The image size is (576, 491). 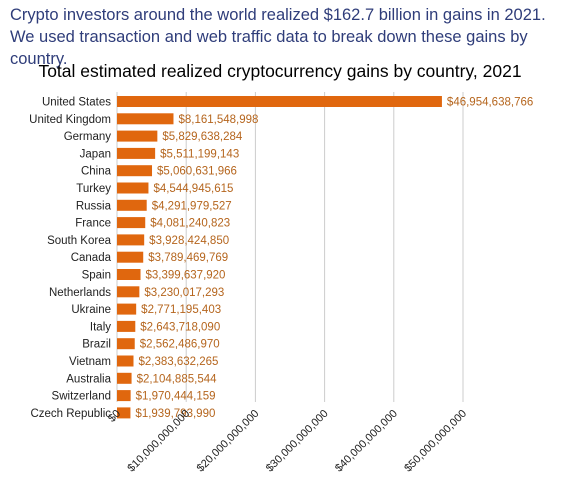 I want to click on value-label: $1,970,444,159, so click(x=176, y=397).